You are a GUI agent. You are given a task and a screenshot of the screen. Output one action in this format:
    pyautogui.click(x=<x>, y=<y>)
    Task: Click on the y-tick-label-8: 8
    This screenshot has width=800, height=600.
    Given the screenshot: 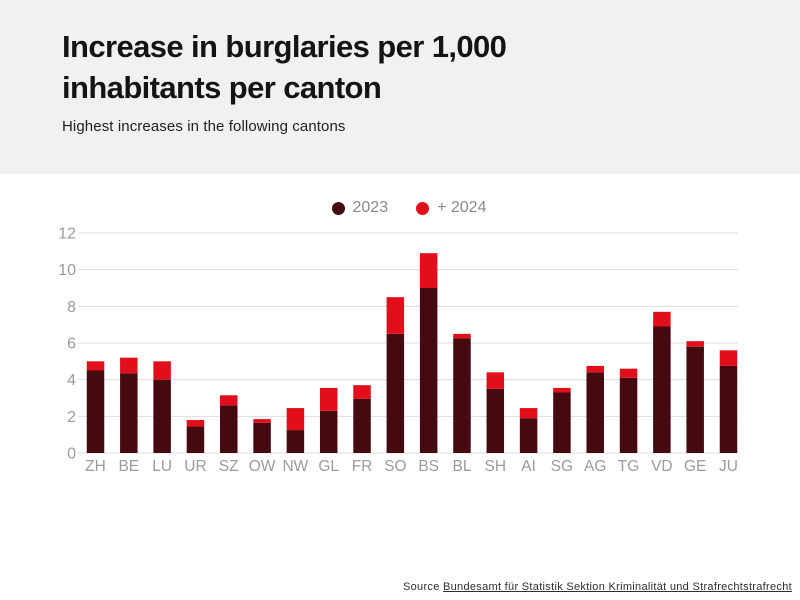 What is the action you would take?
    pyautogui.click(x=71, y=307)
    